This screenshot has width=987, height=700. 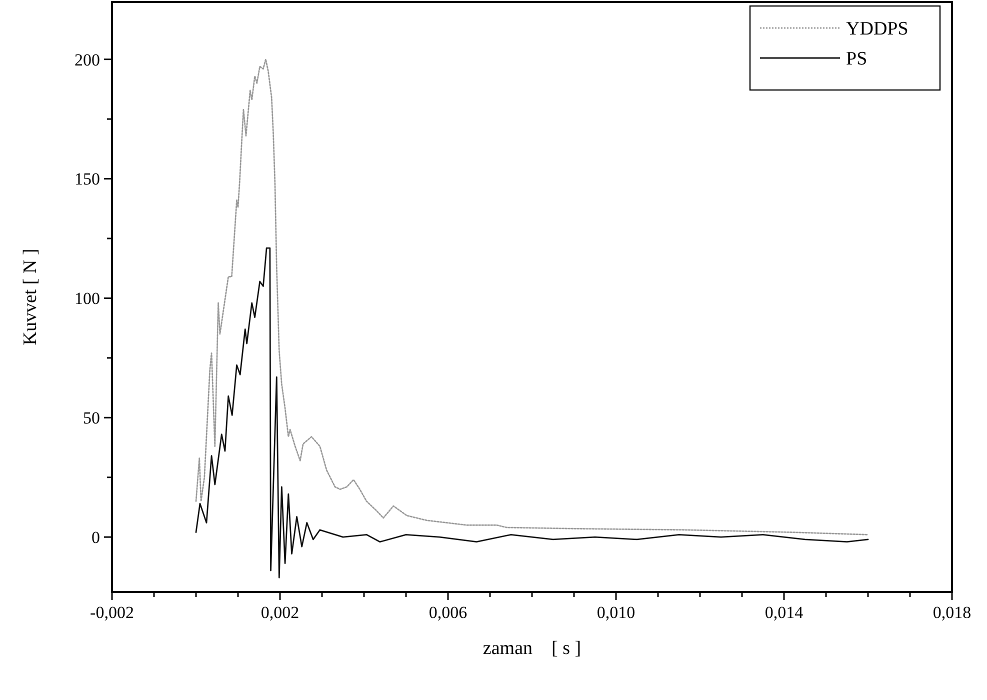 I want to click on y-tick-label: 50, so click(x=91, y=418).